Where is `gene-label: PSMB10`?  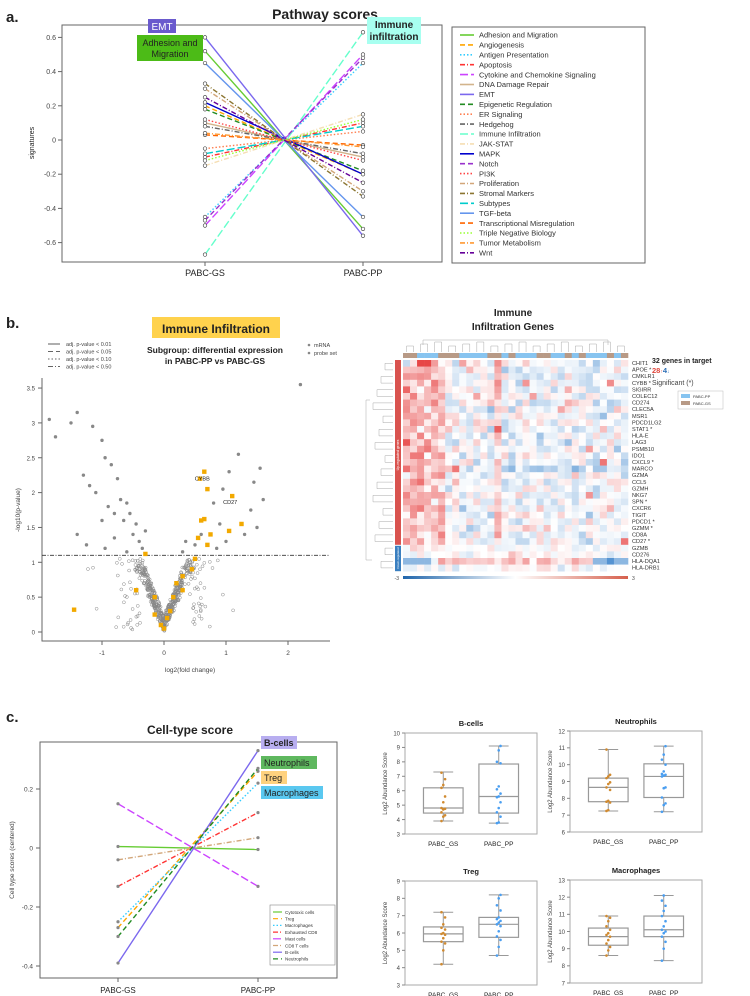 gene-label: PSMB10 is located at coordinates (643, 450).